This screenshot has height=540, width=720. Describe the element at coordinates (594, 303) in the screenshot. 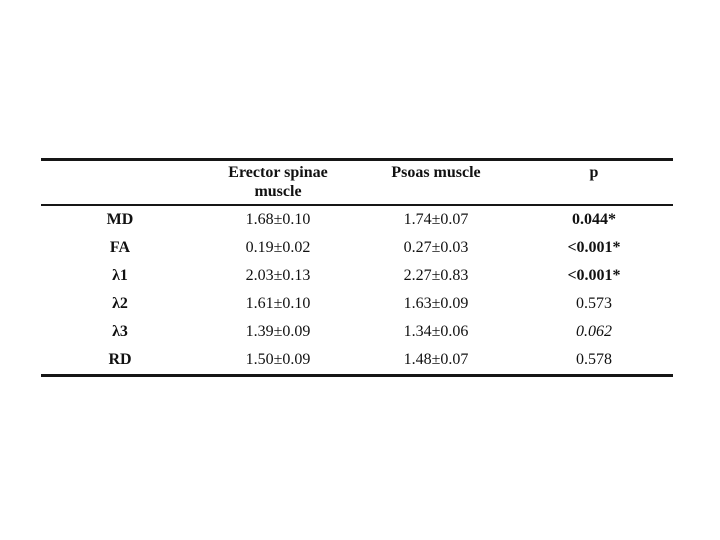

I see `p-value: 0.573` at that location.